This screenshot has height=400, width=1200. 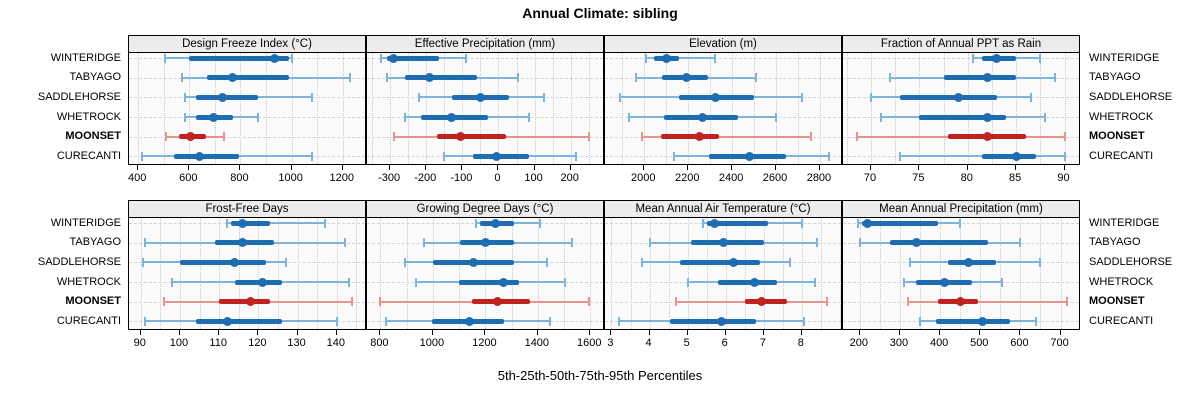 I want to click on axis-tick-label: -100, so click(x=461, y=178).